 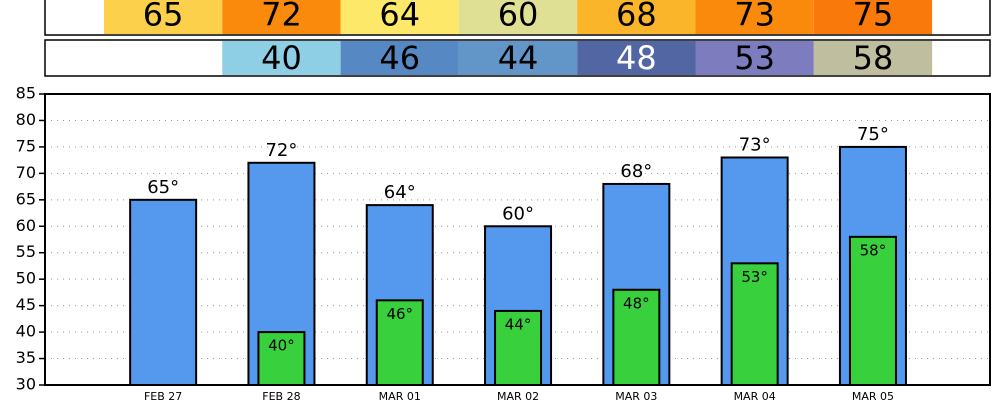 What do you see at coordinates (755, 395) in the screenshot?
I see `x-tick-label: MAR 04` at bounding box center [755, 395].